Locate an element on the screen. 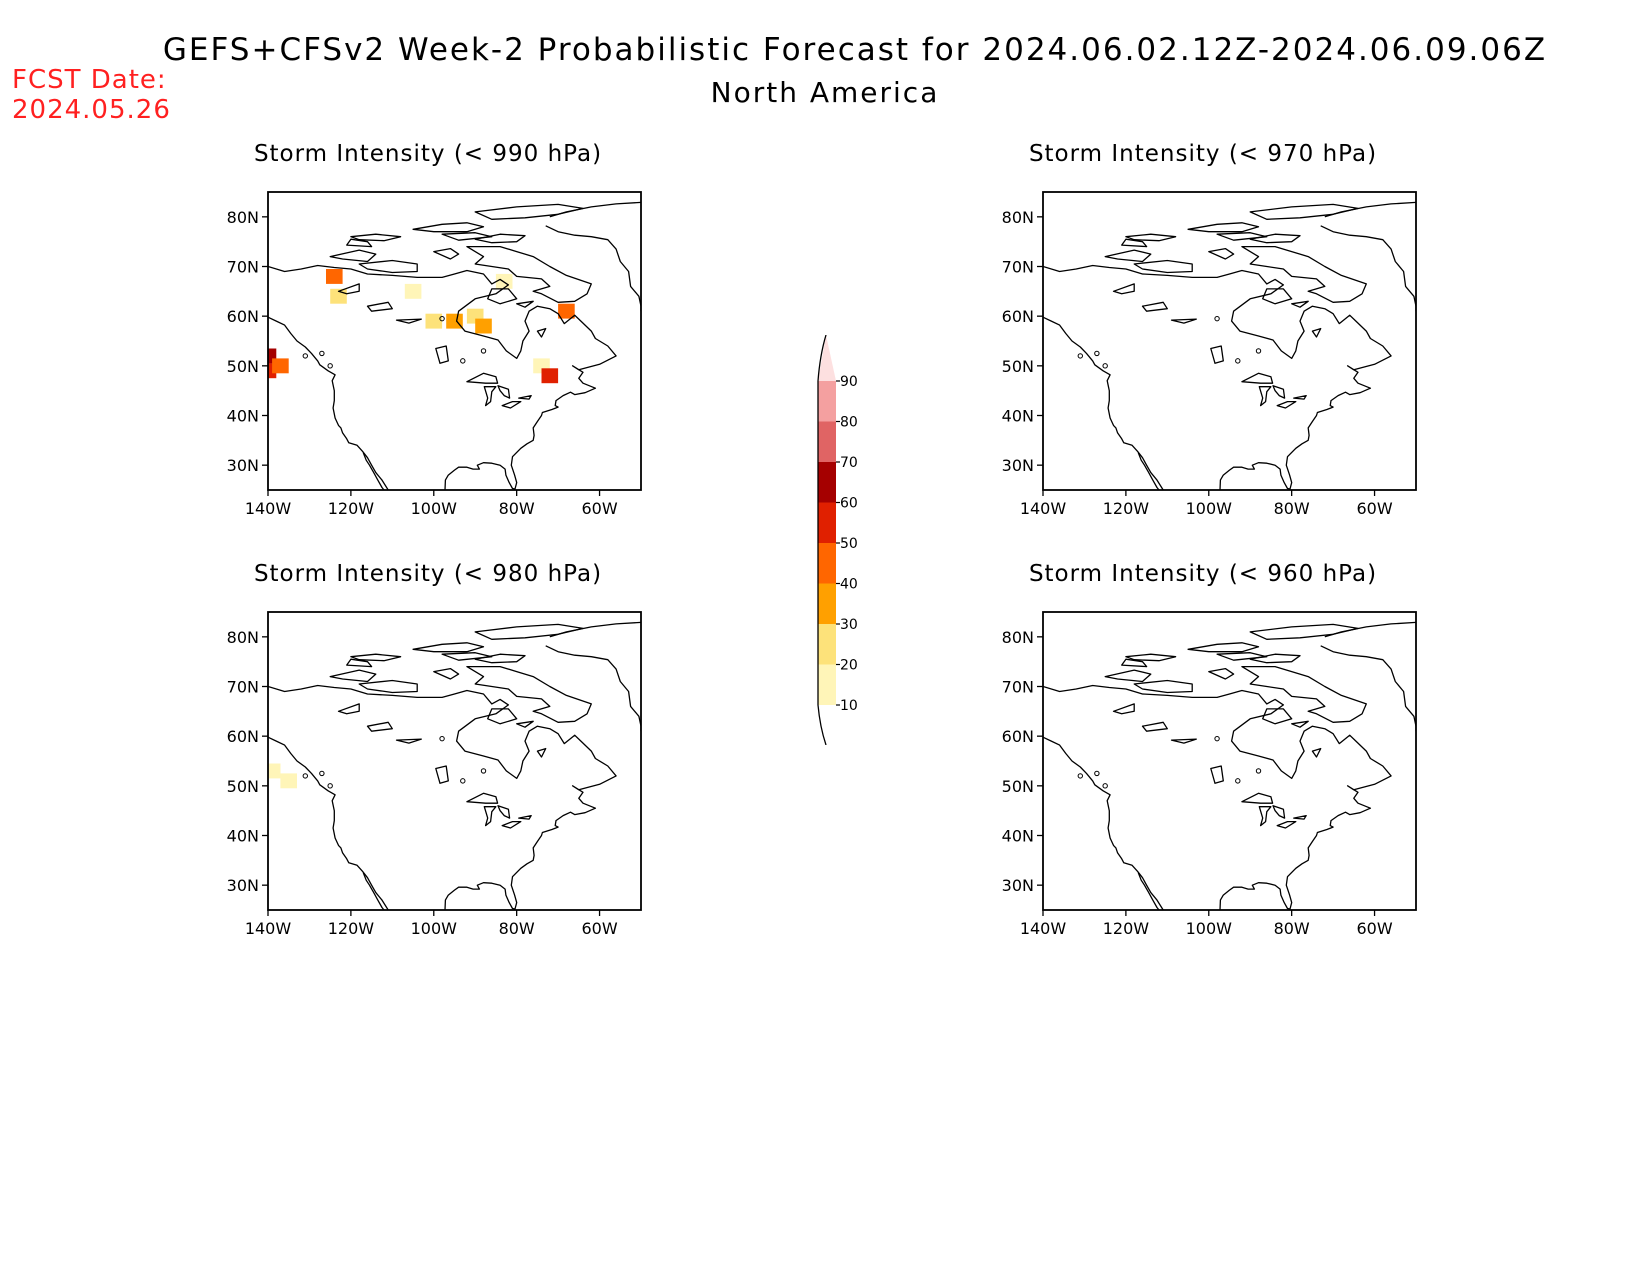  colorbar-label: 80 is located at coordinates (849, 423).